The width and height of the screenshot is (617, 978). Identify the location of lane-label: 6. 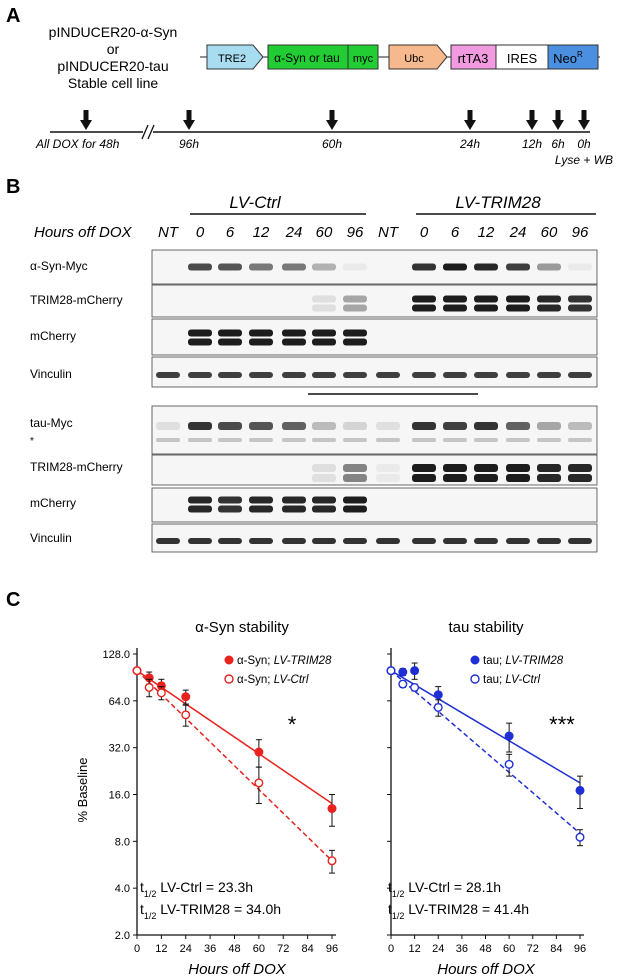
(230, 232).